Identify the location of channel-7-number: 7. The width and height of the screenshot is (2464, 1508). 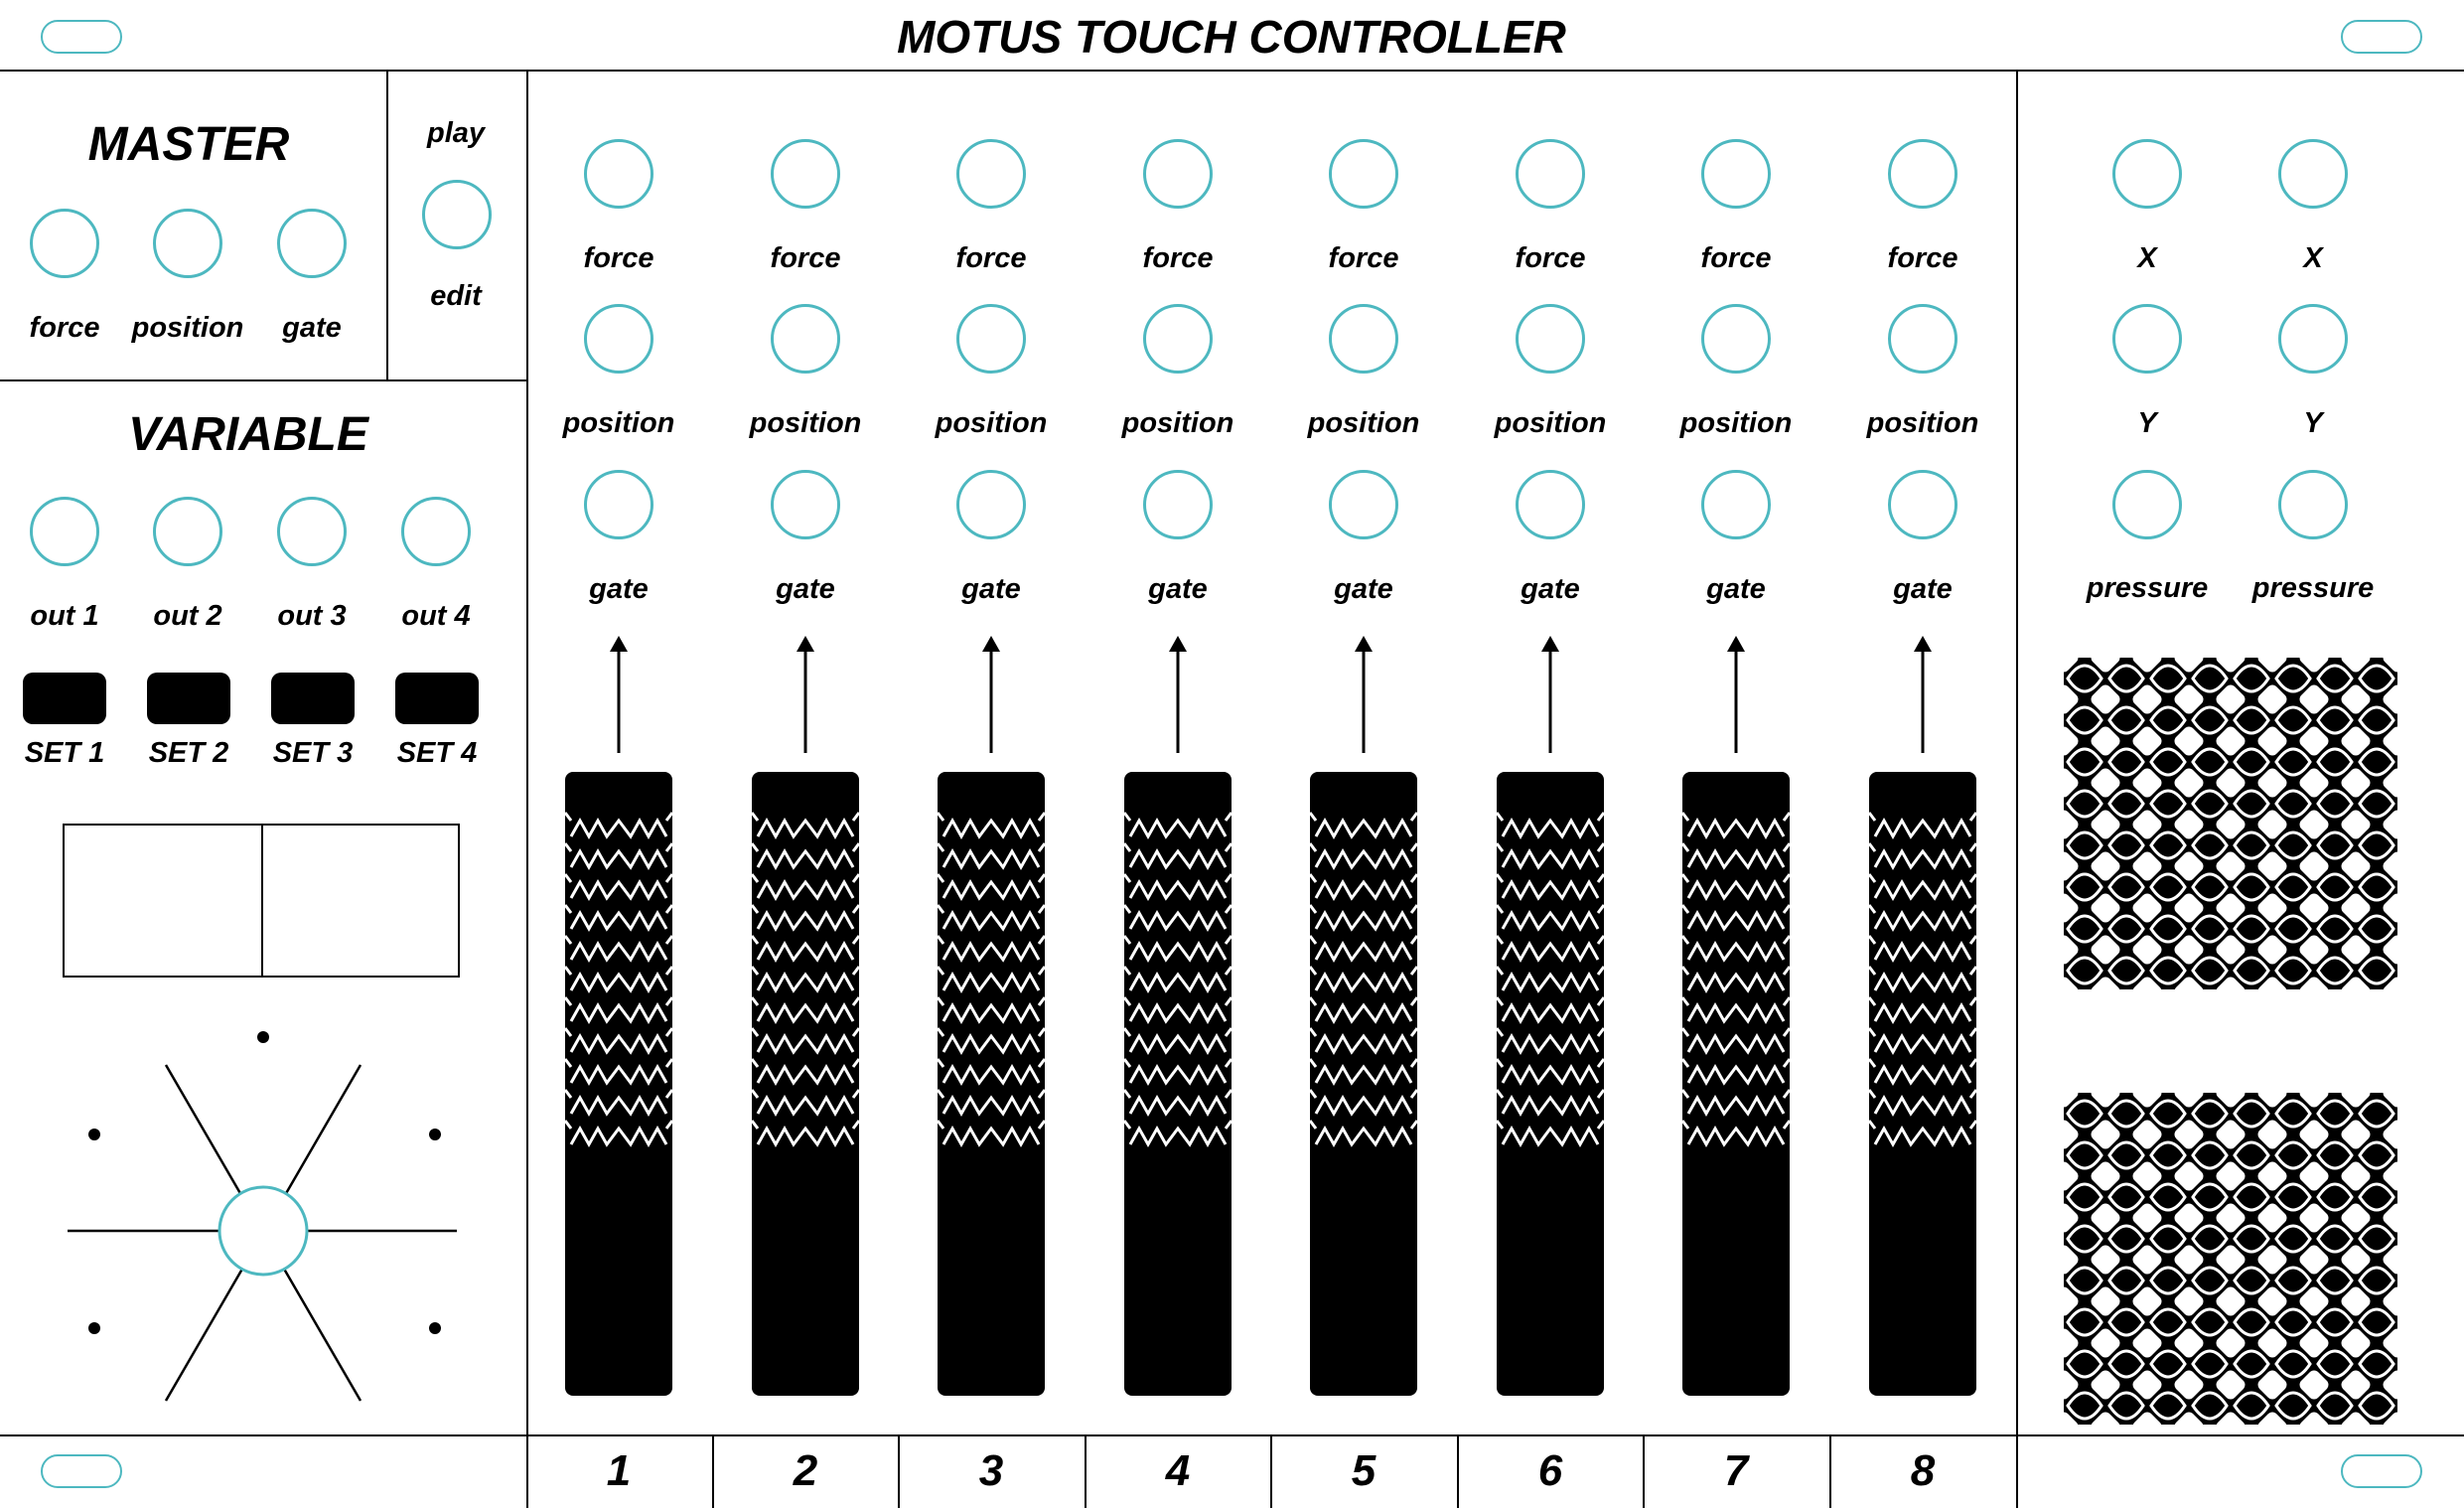
(1736, 1470).